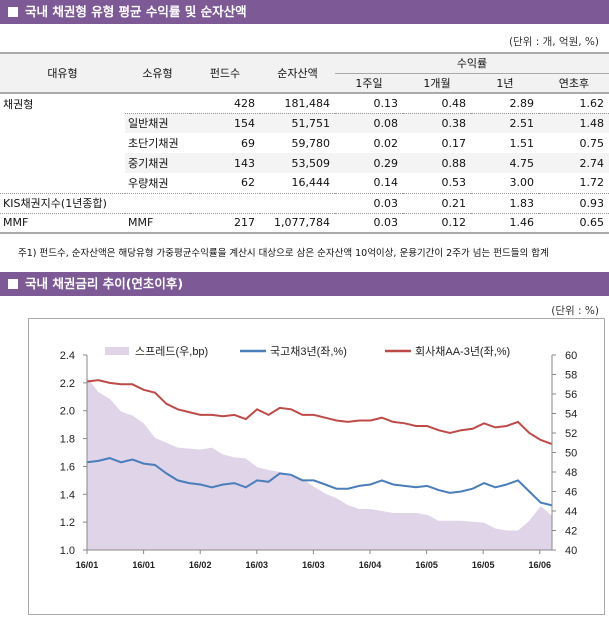  What do you see at coordinates (573, 83) in the screenshot?
I see `header-ytd: 연초후` at bounding box center [573, 83].